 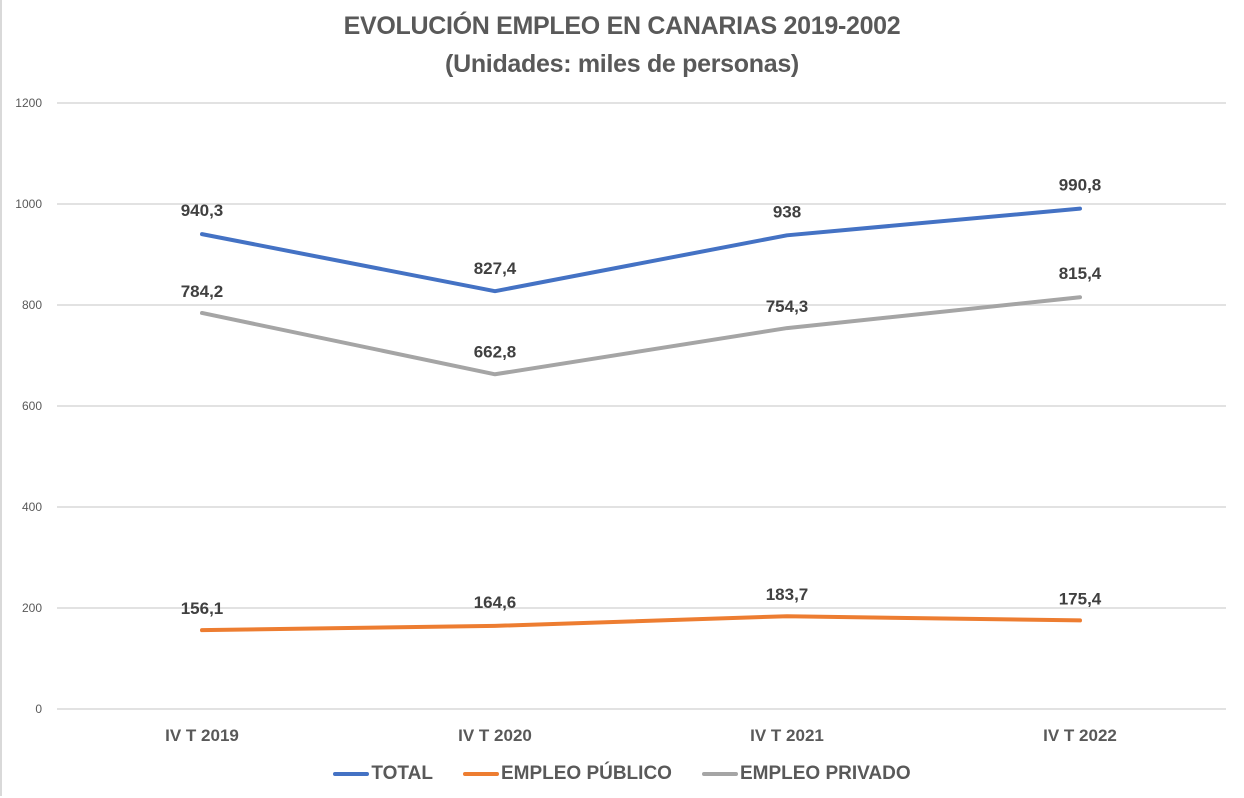 I want to click on y-tick-label: 0, so click(x=38, y=709).